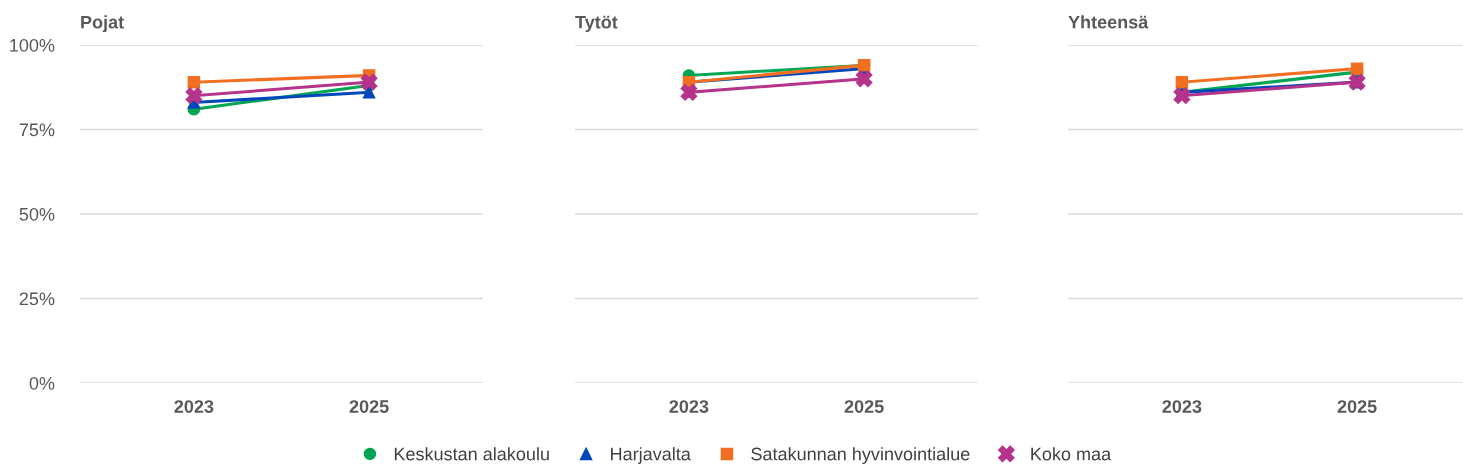 The width and height of the screenshot is (1463, 473). What do you see at coordinates (596, 24) in the screenshot?
I see `chart-title: Tytöt` at bounding box center [596, 24].